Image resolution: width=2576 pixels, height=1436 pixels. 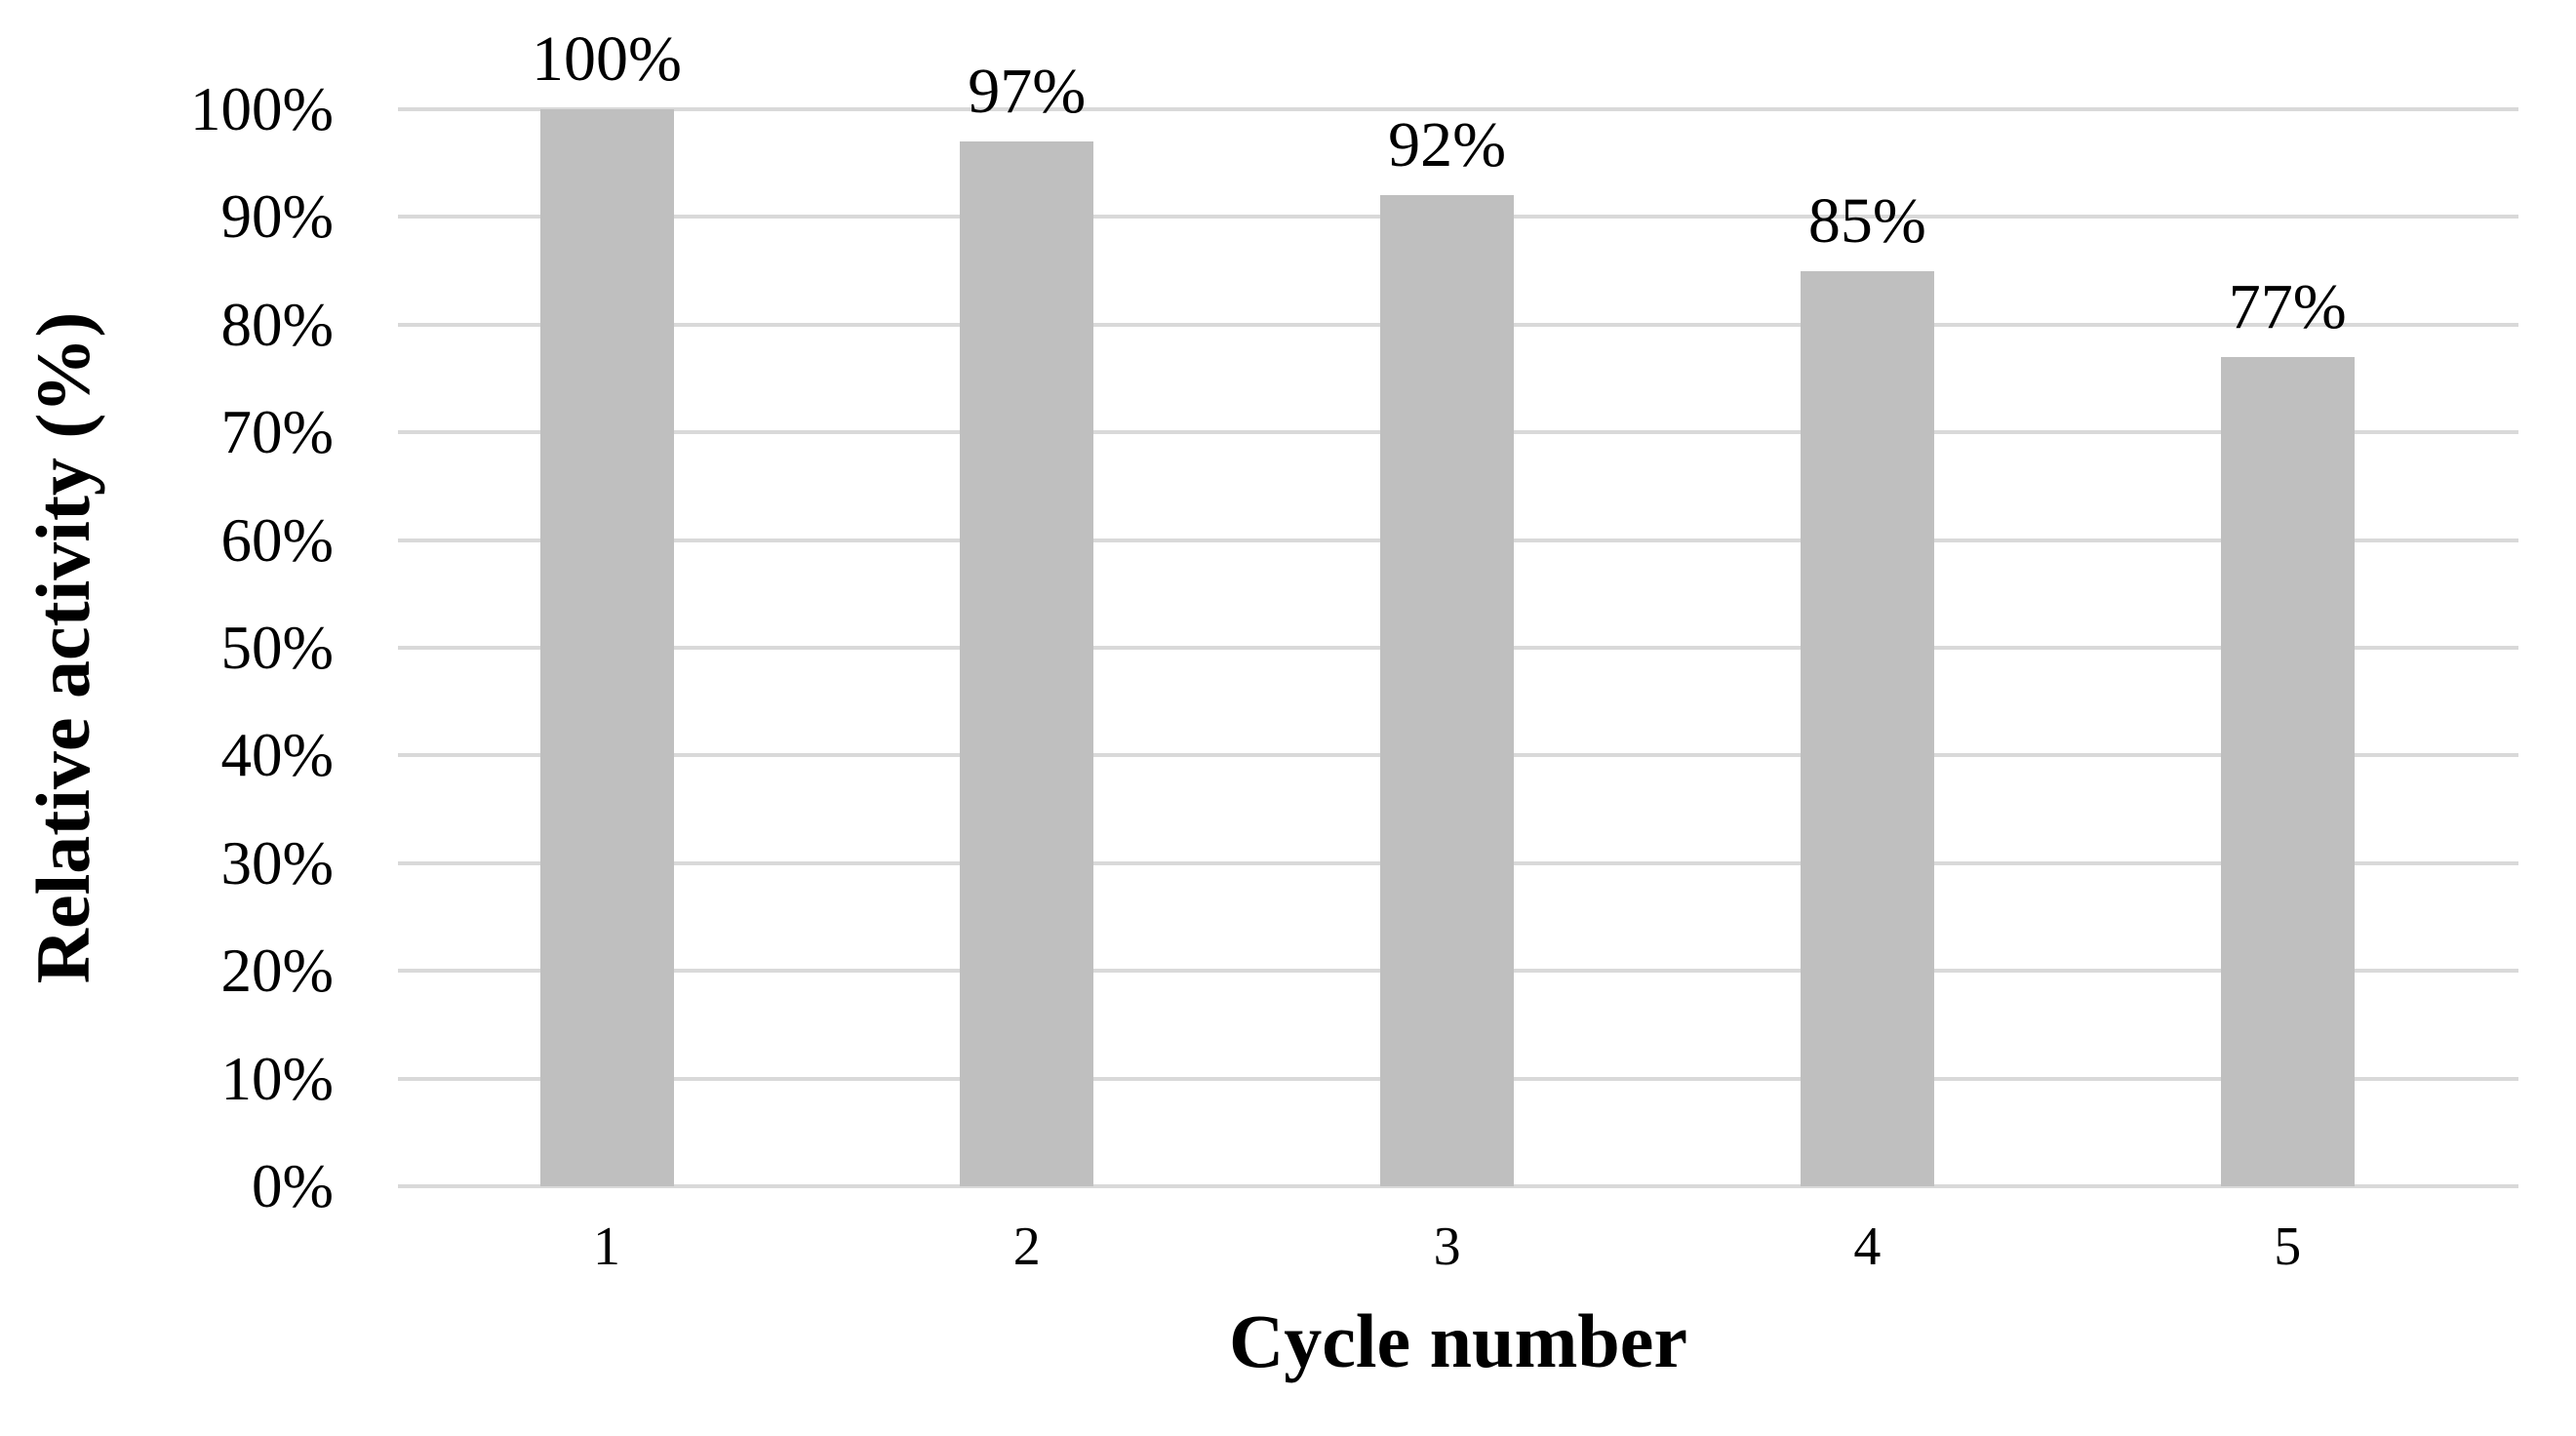 I want to click on bar-data-label: 97%, so click(x=1027, y=92).